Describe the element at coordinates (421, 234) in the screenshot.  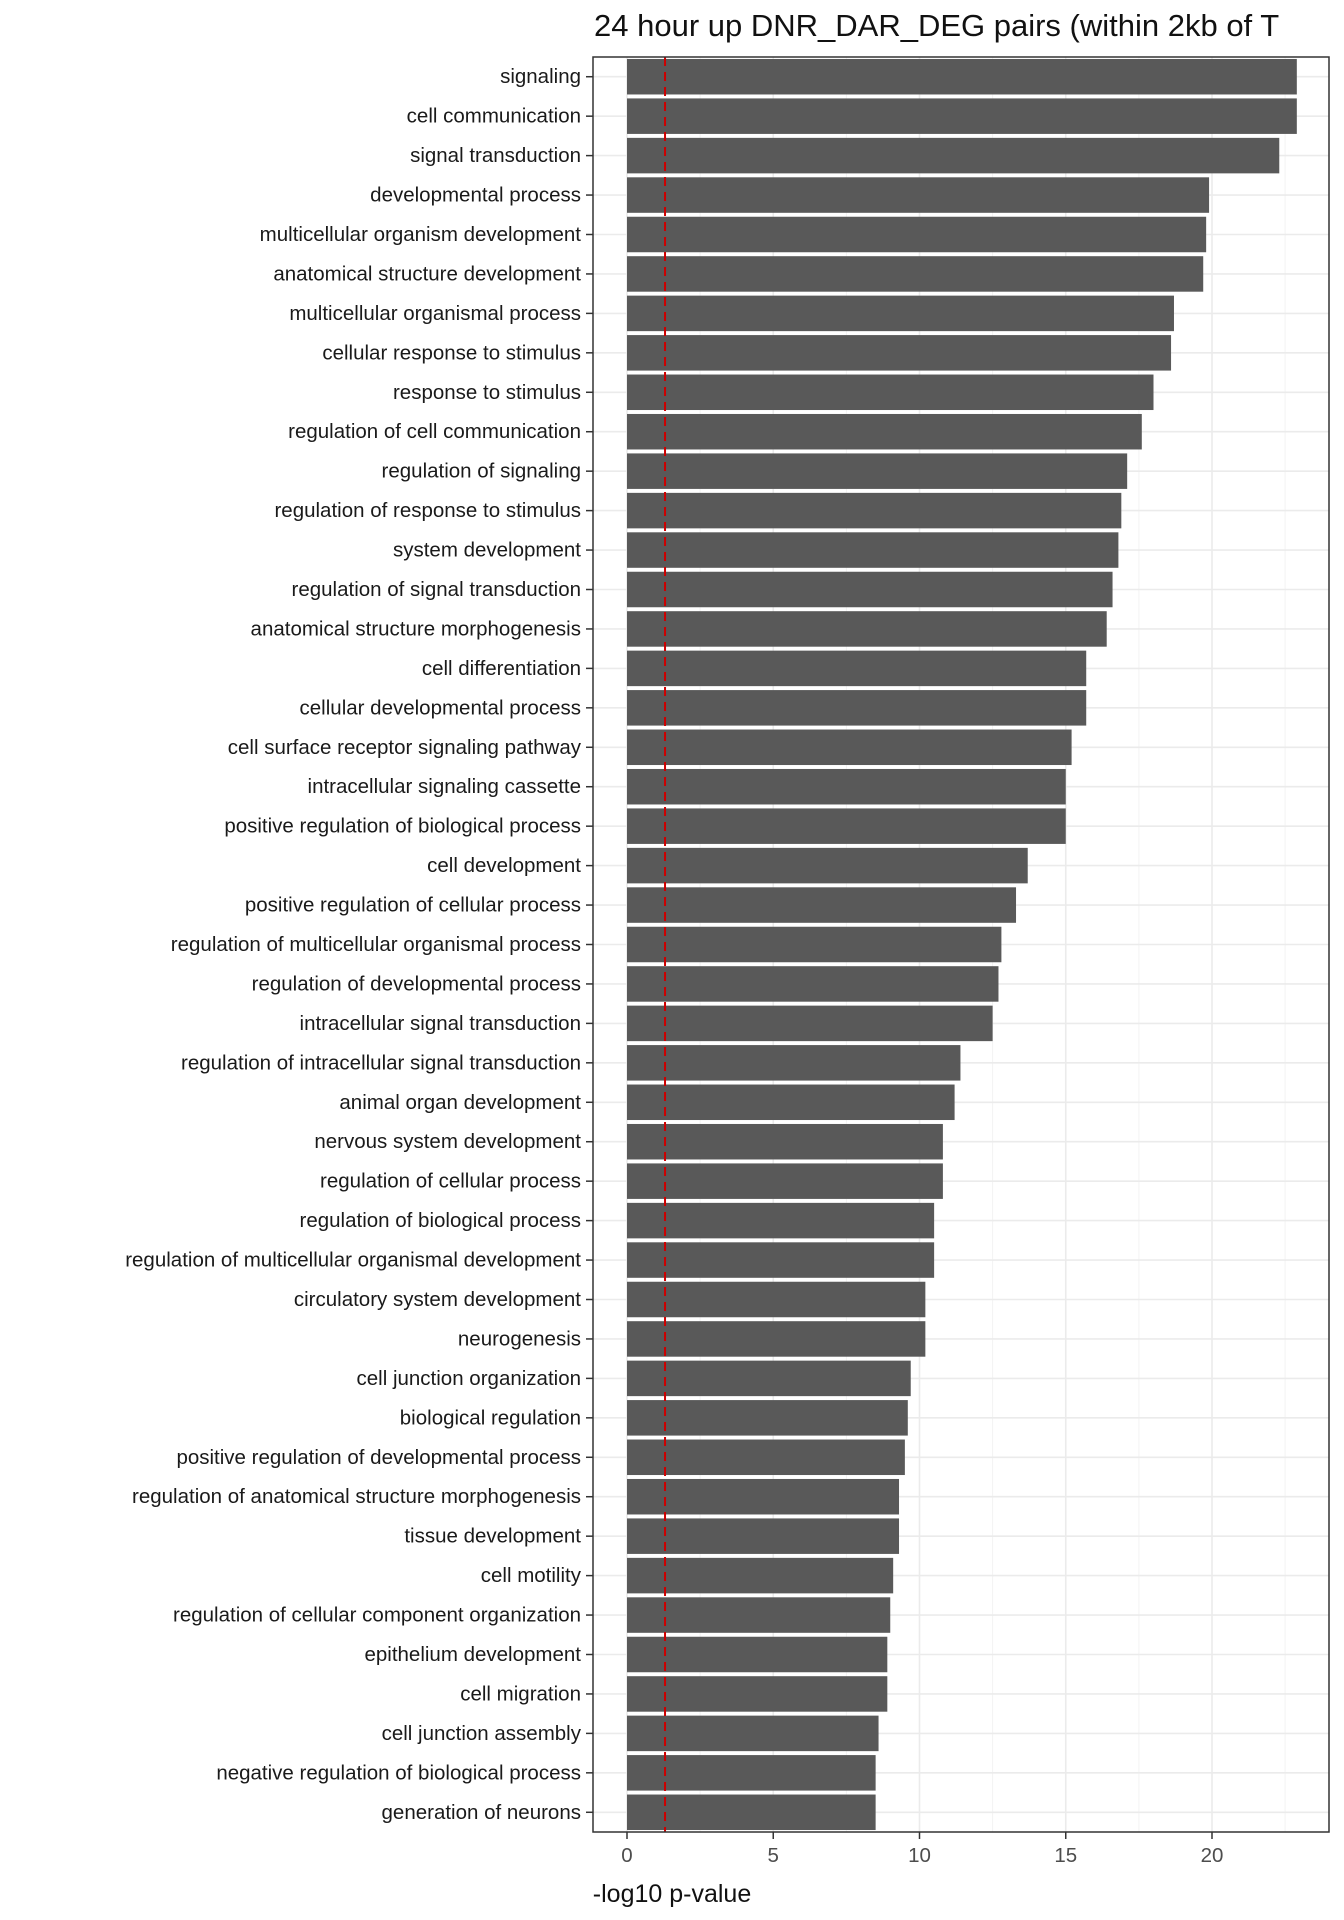
I see `y-tick-label: multicellular organism development` at that location.